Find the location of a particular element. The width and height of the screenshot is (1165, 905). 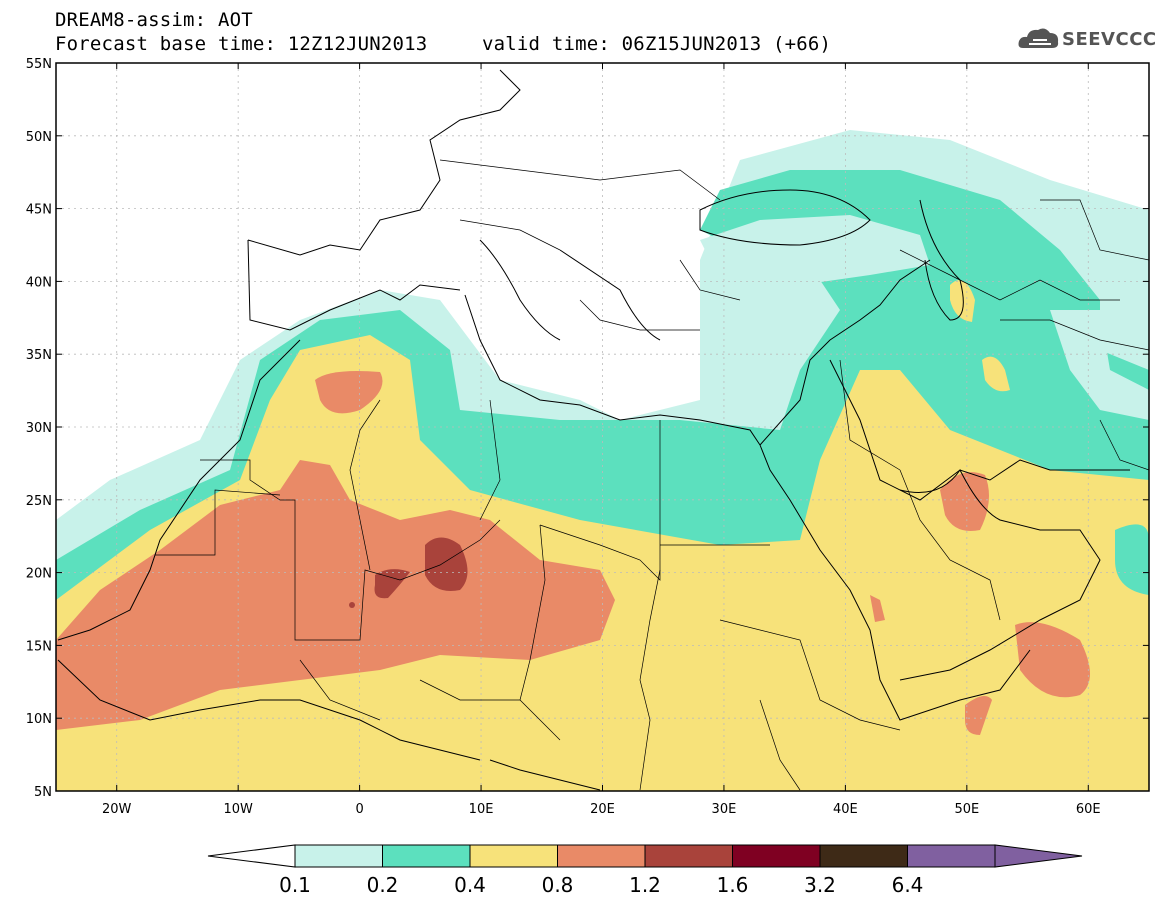

lon-tick-label: 30E is located at coordinates (724, 809).